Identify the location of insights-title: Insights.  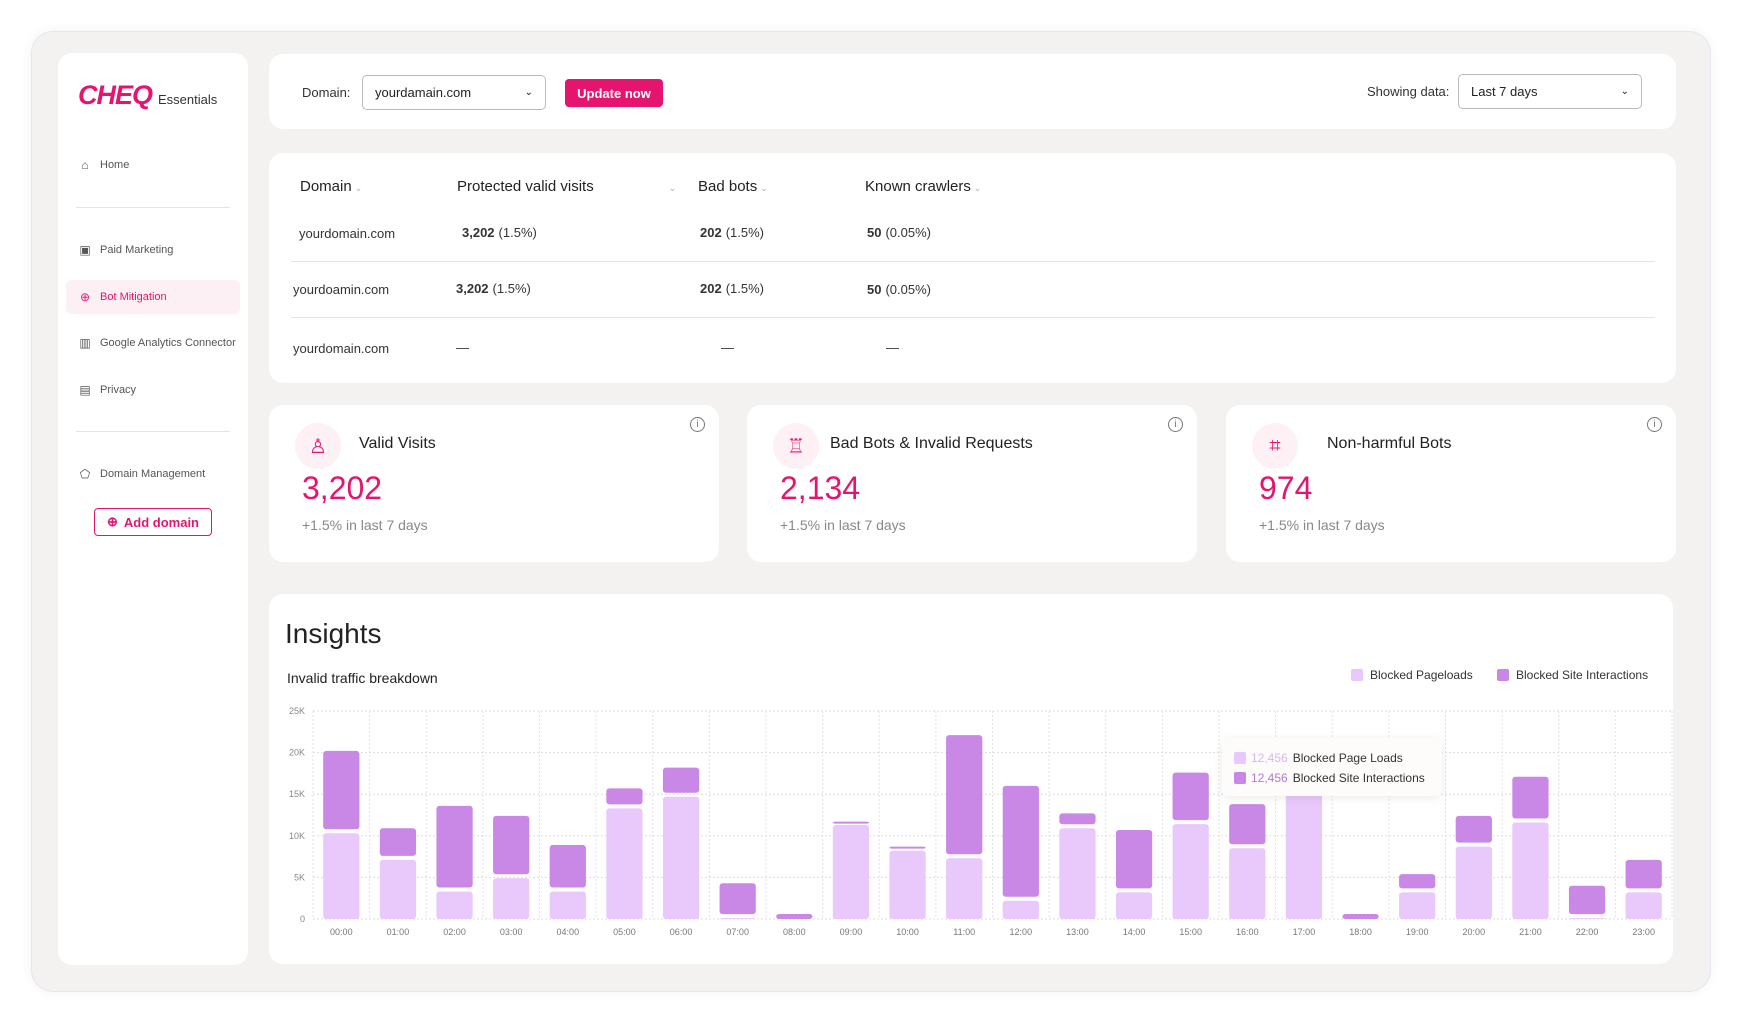
(333, 633).